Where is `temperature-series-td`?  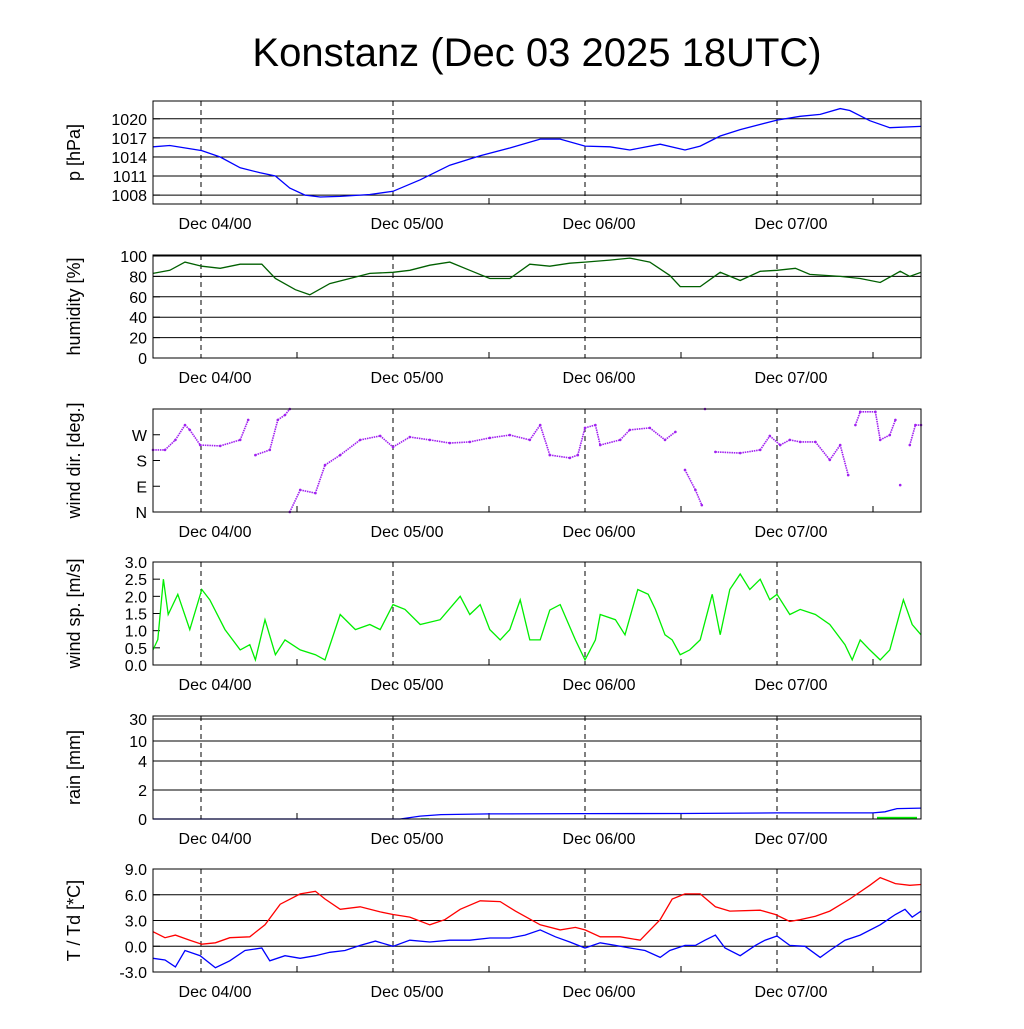 temperature-series-td is located at coordinates (537, 938).